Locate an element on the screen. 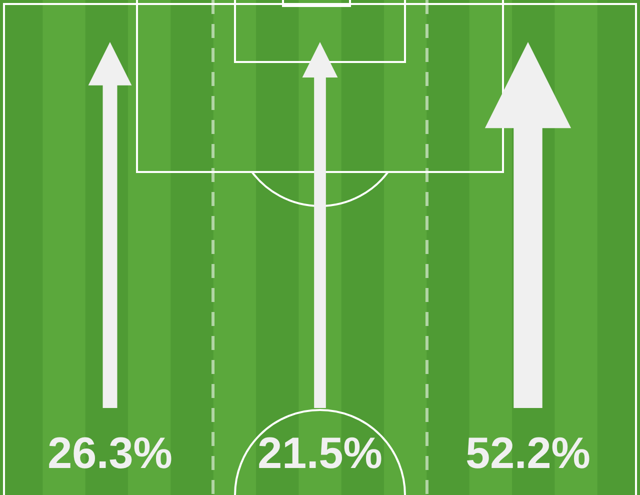  data-label: 26.3% is located at coordinates (110, 453).